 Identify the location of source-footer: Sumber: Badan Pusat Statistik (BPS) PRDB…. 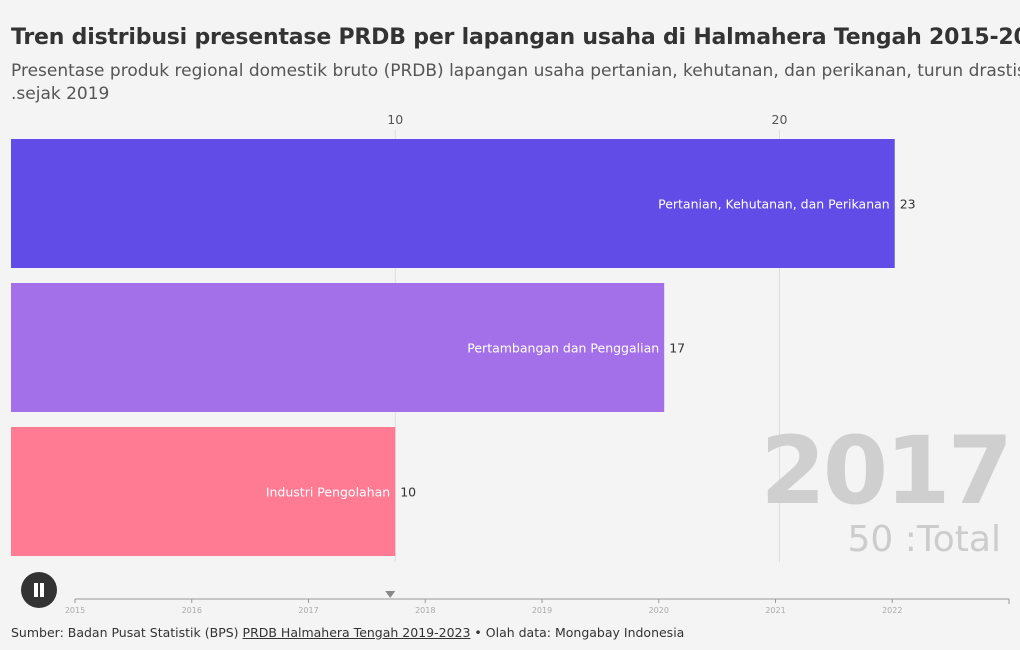
(347, 632).